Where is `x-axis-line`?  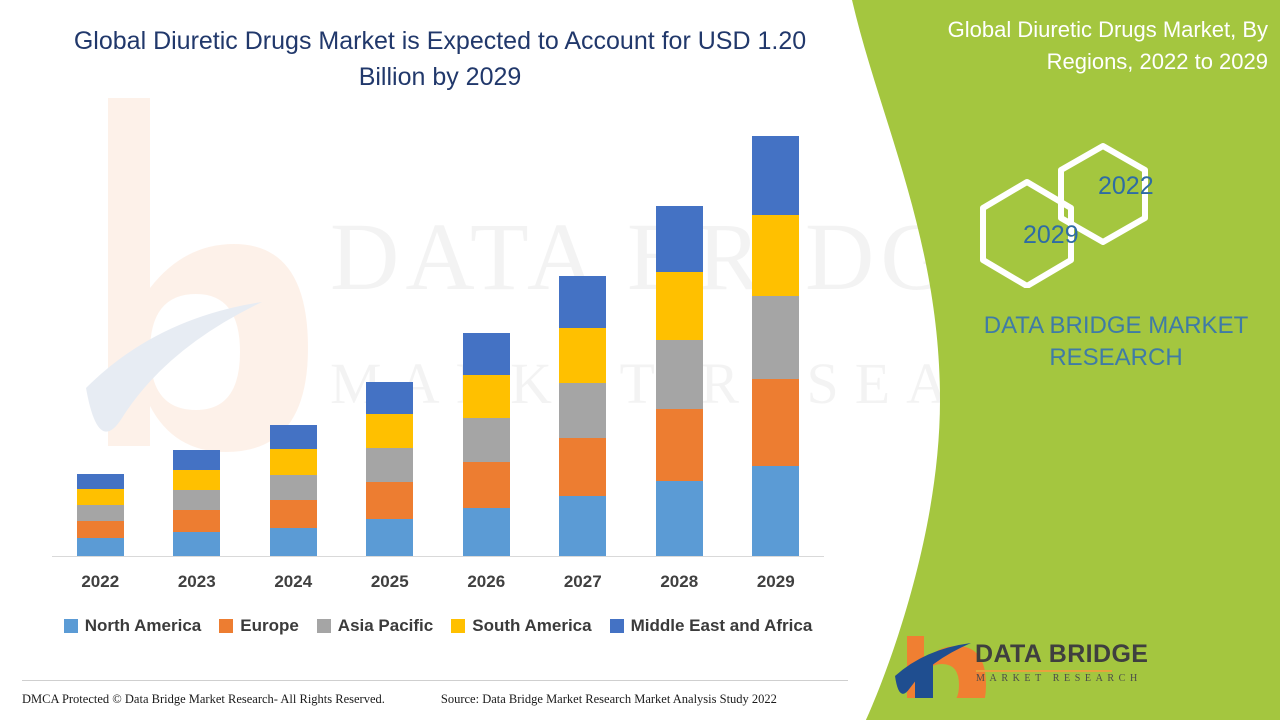
x-axis-line is located at coordinates (438, 556).